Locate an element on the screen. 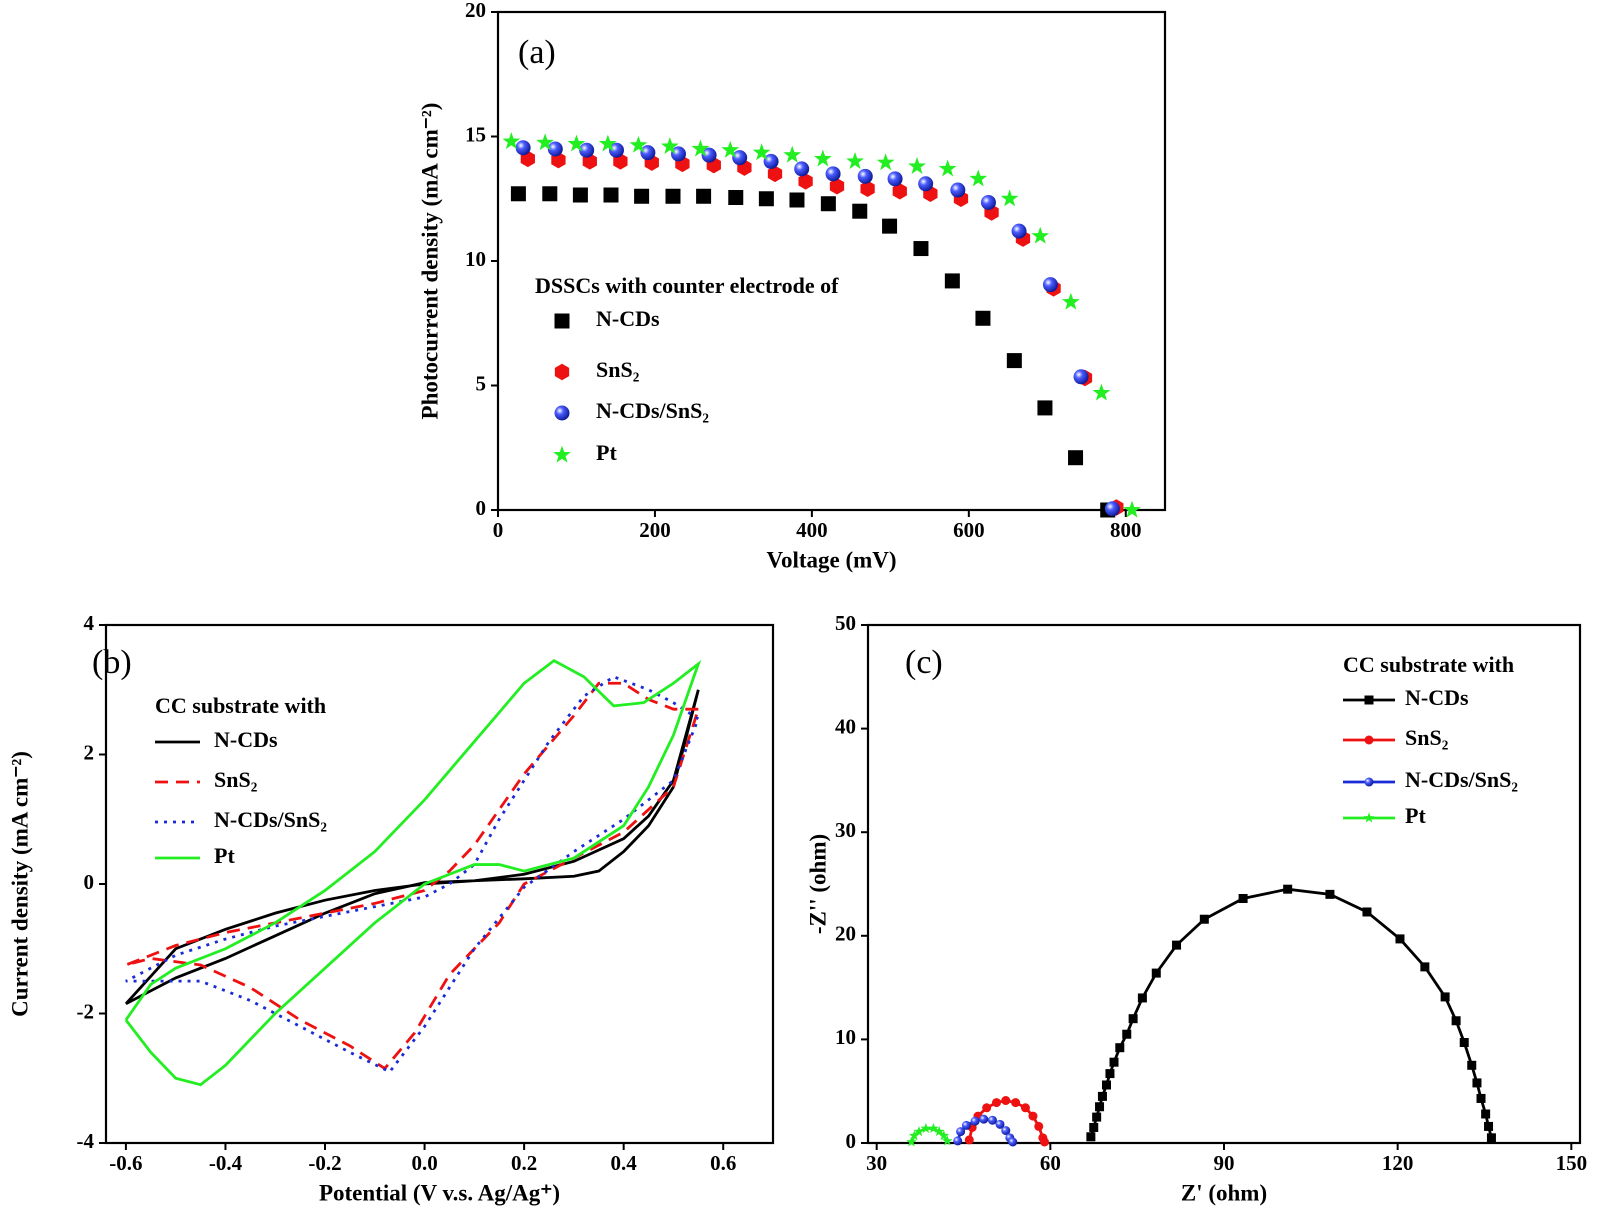 This screenshot has height=1220, width=1600. y-axis-label: Photocurrent density (mA cm⁻²) is located at coordinates (429, 261).